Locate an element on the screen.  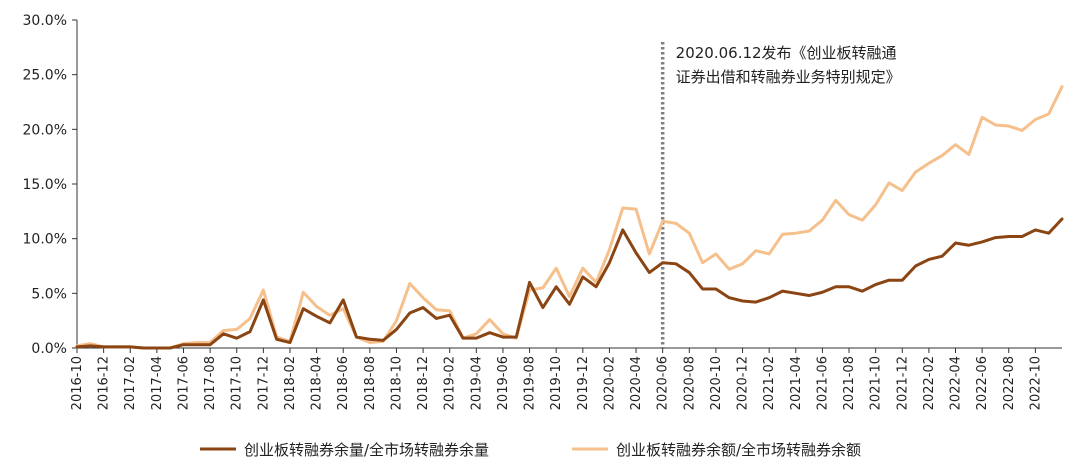
x-tick-label: 2022-04 is located at coordinates (956, 383).